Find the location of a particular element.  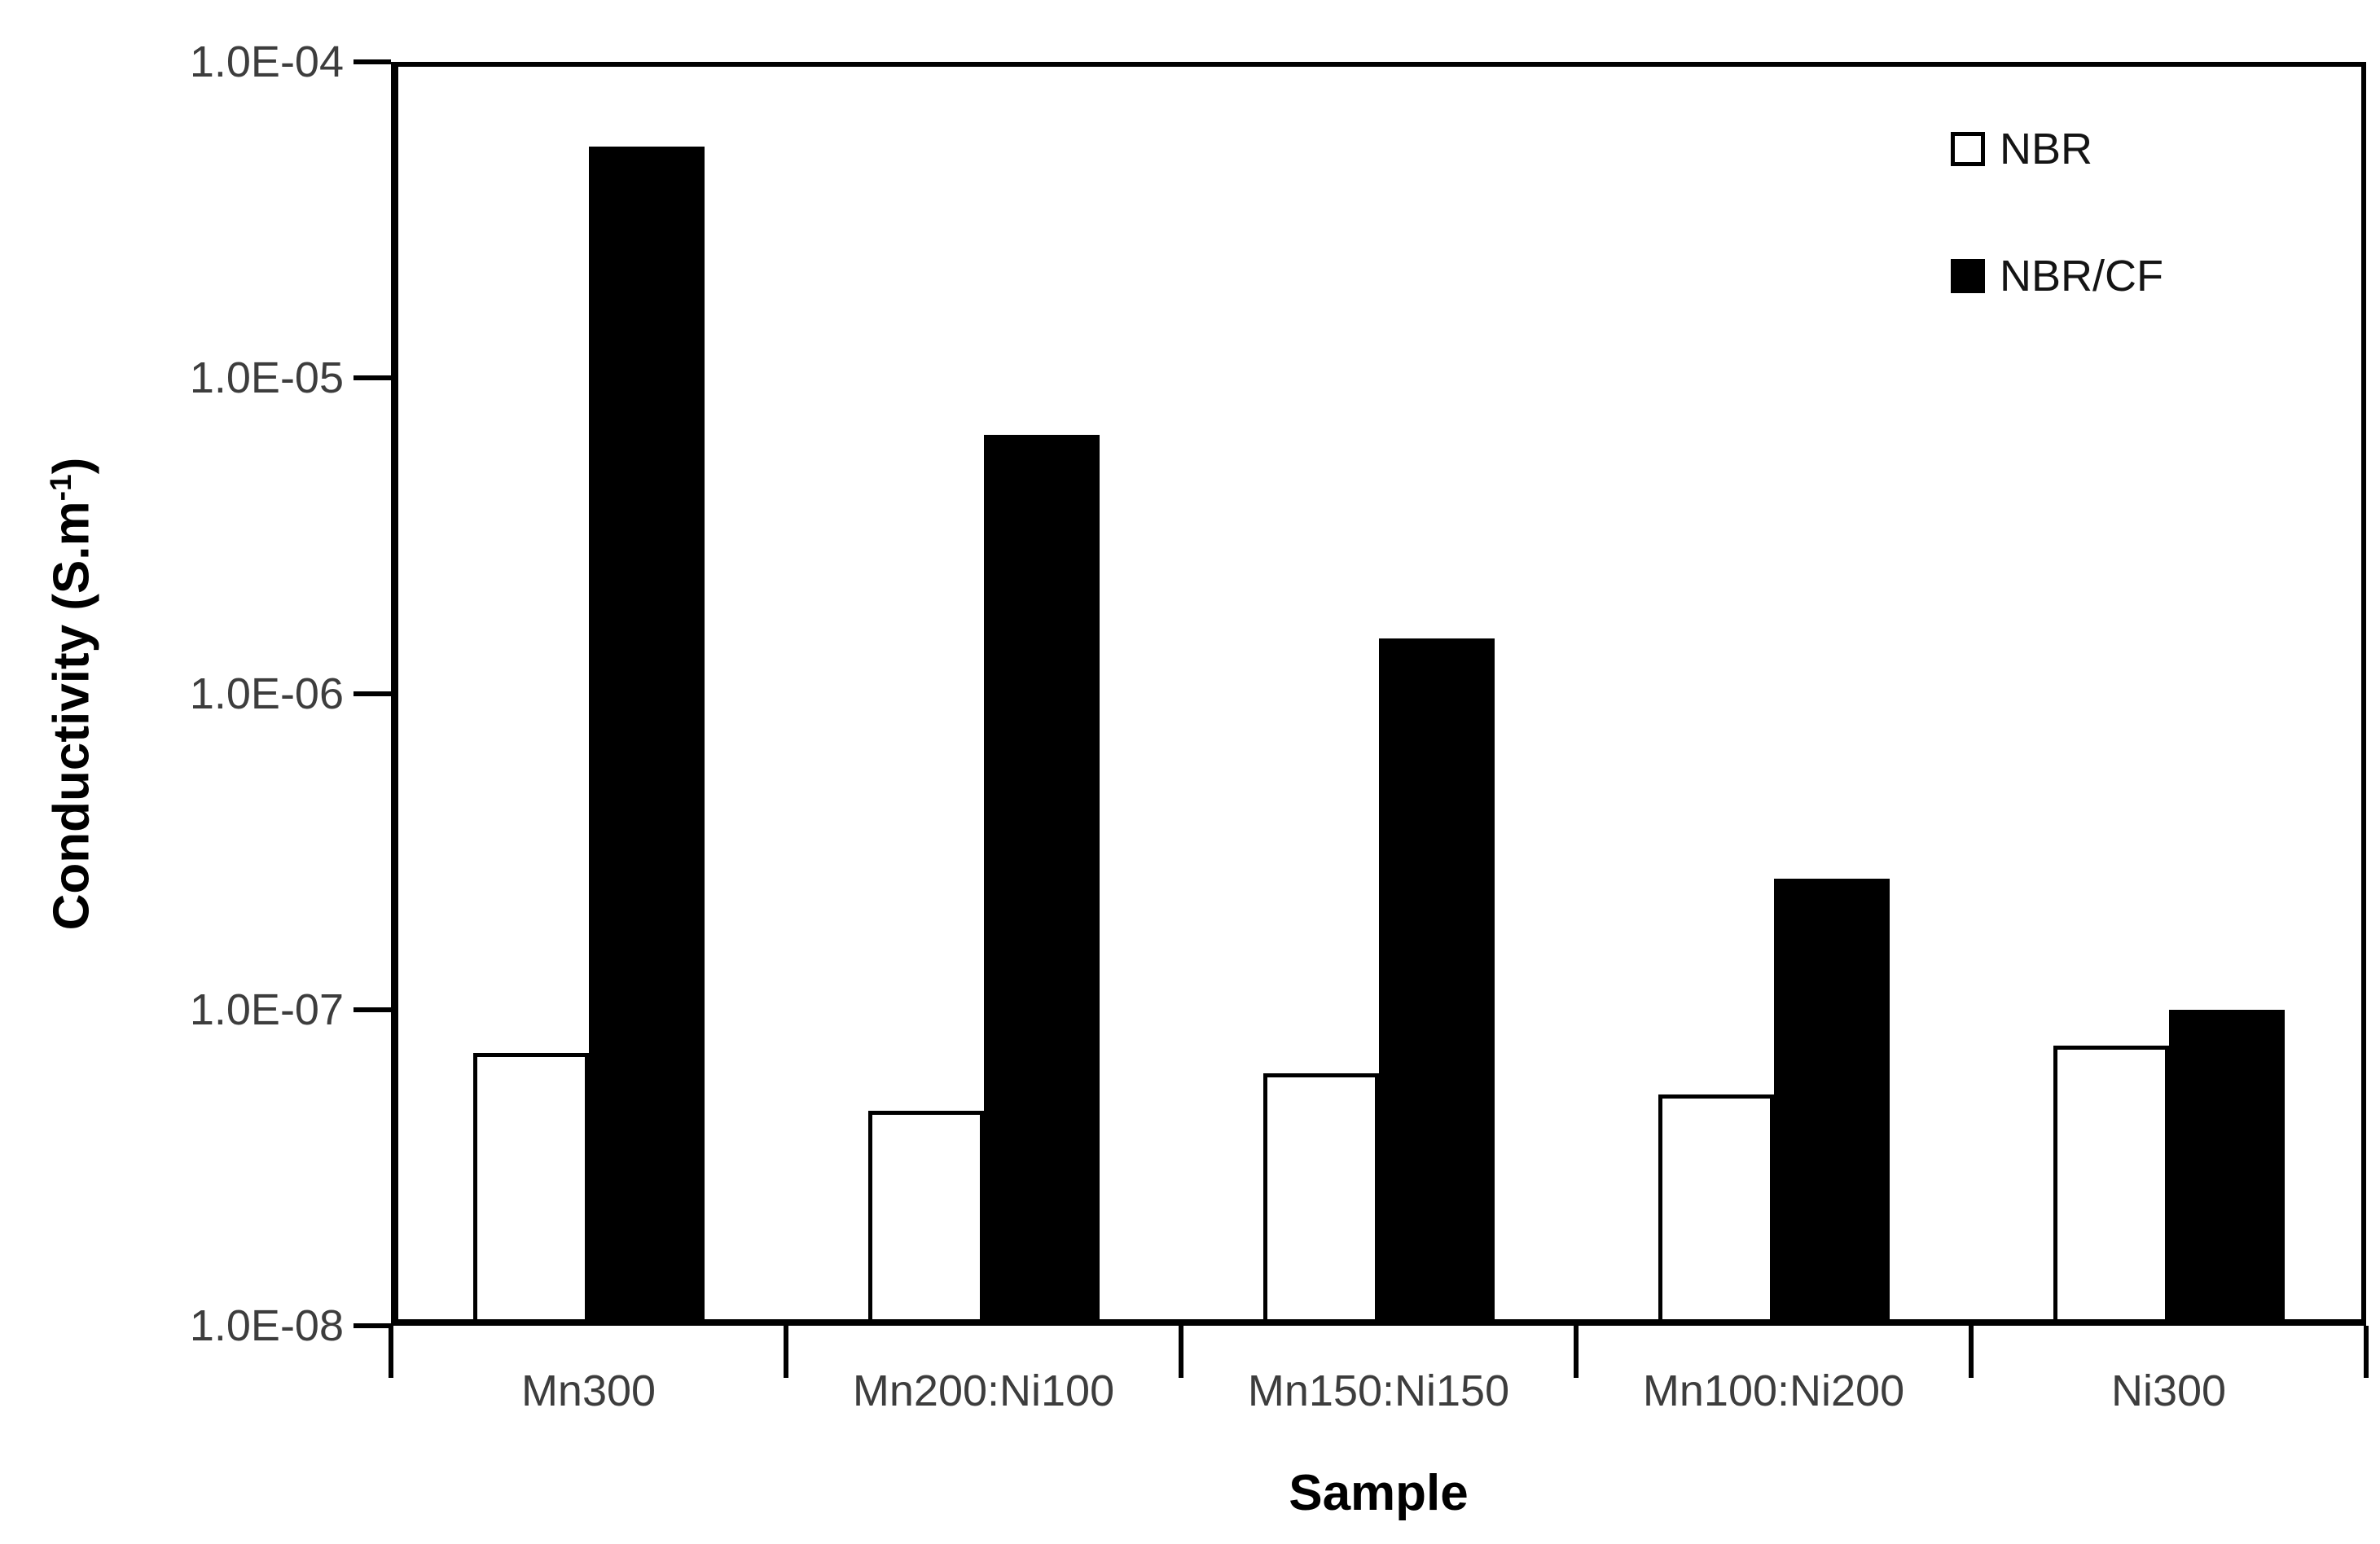

y-tick-label-1.0E-07: 1.0E-07 is located at coordinates (266, 1009).